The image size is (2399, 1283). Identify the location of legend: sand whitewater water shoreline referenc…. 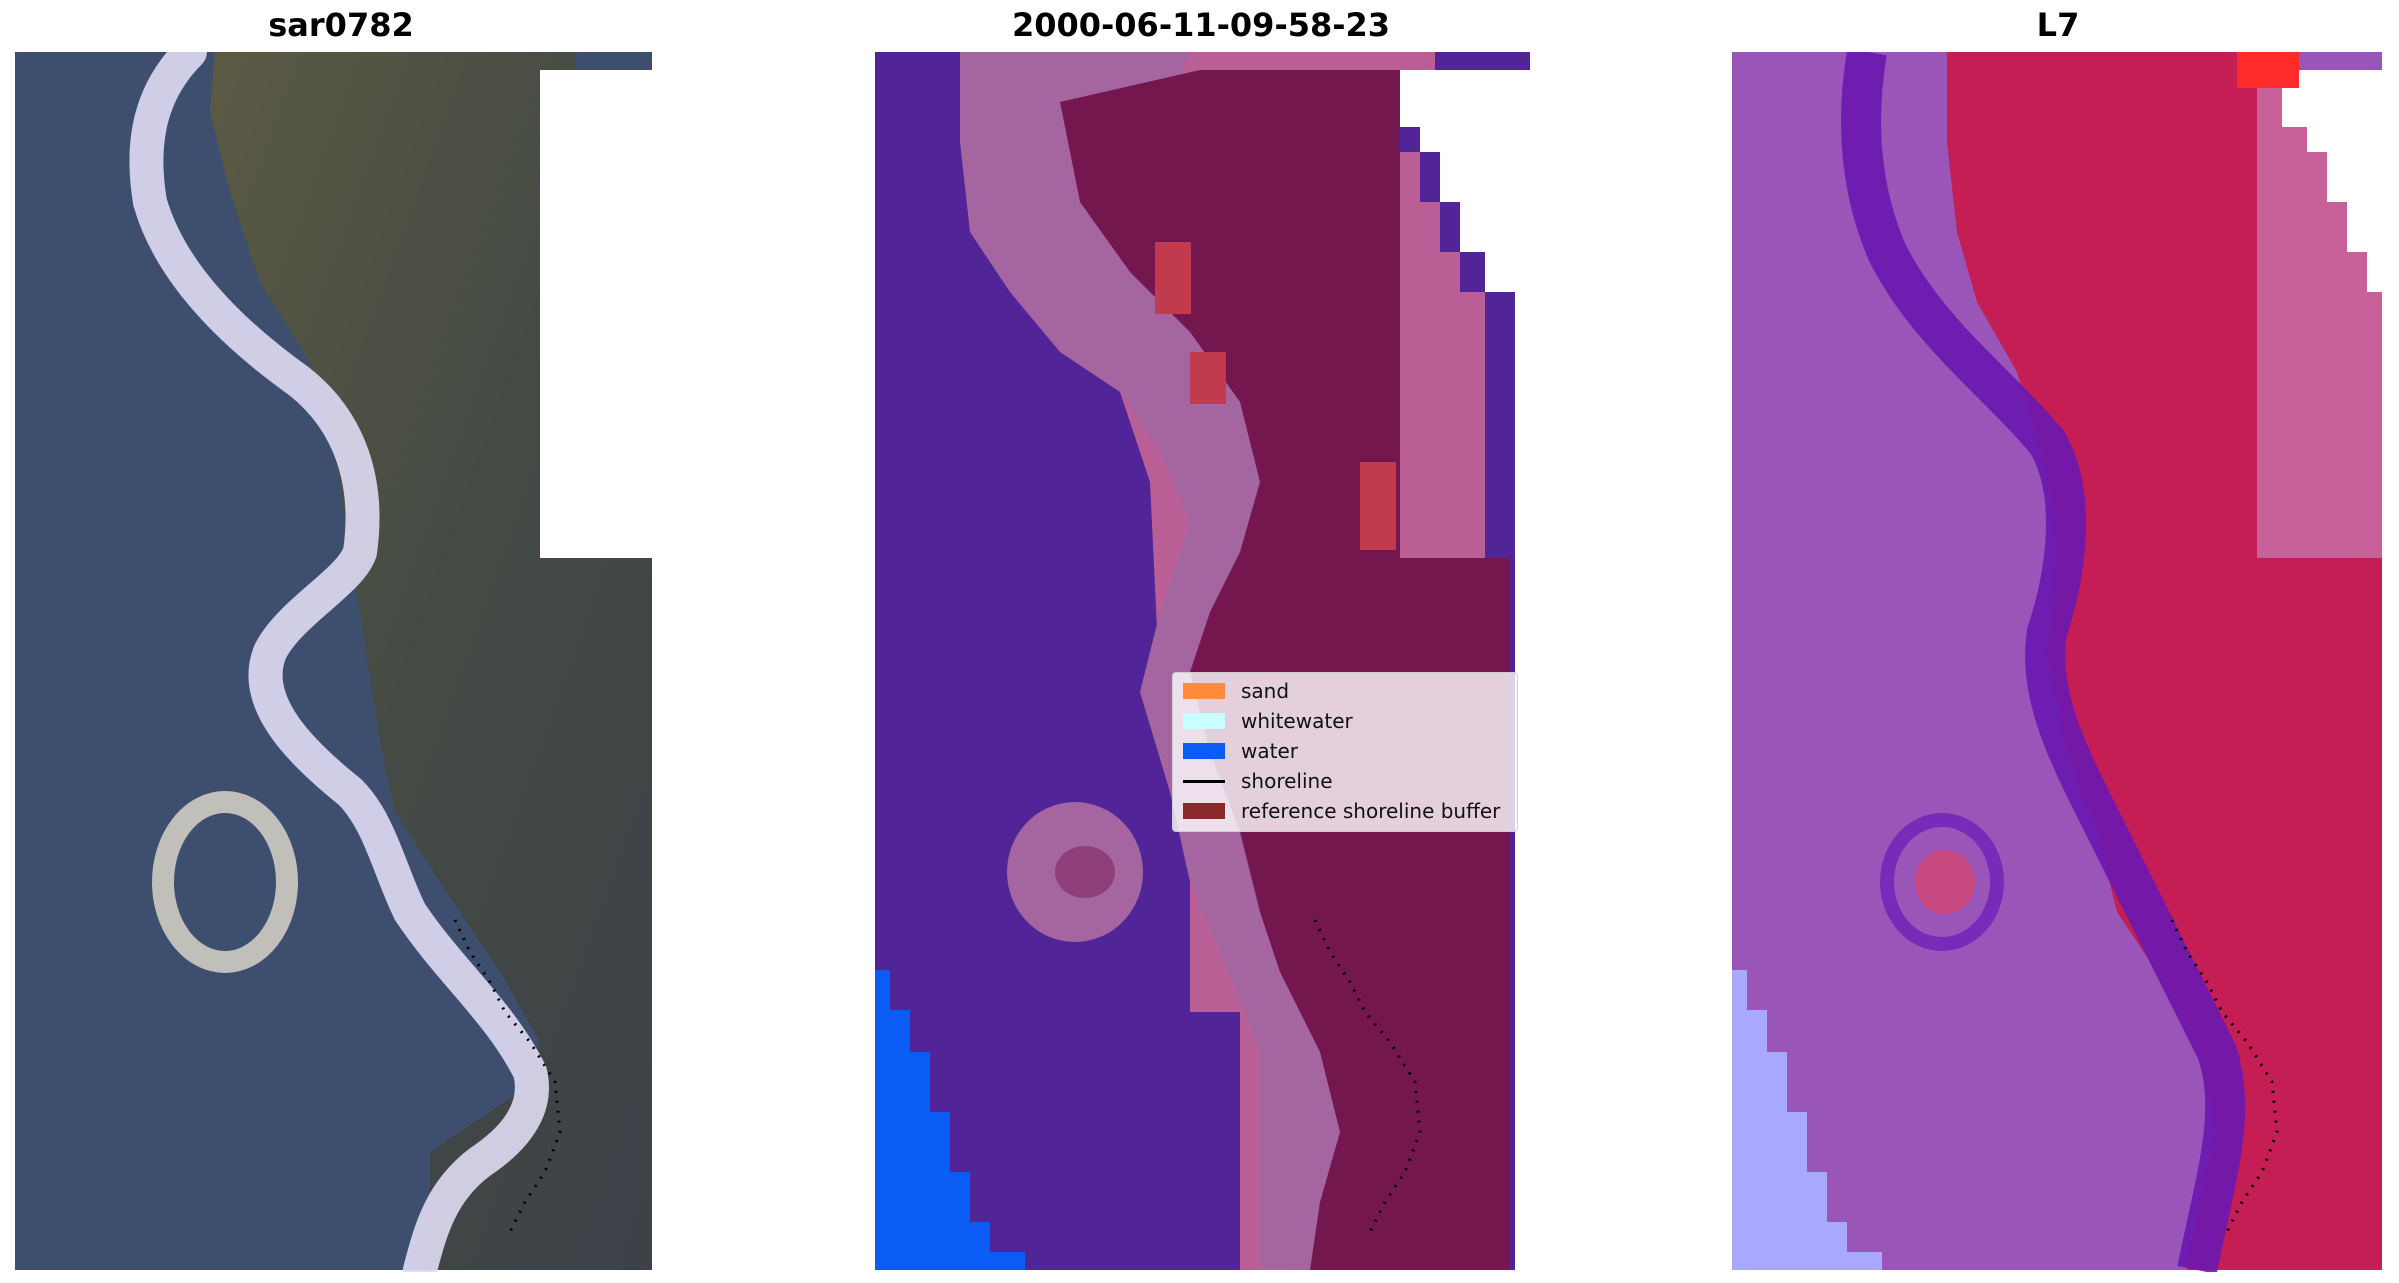
(1345, 752).